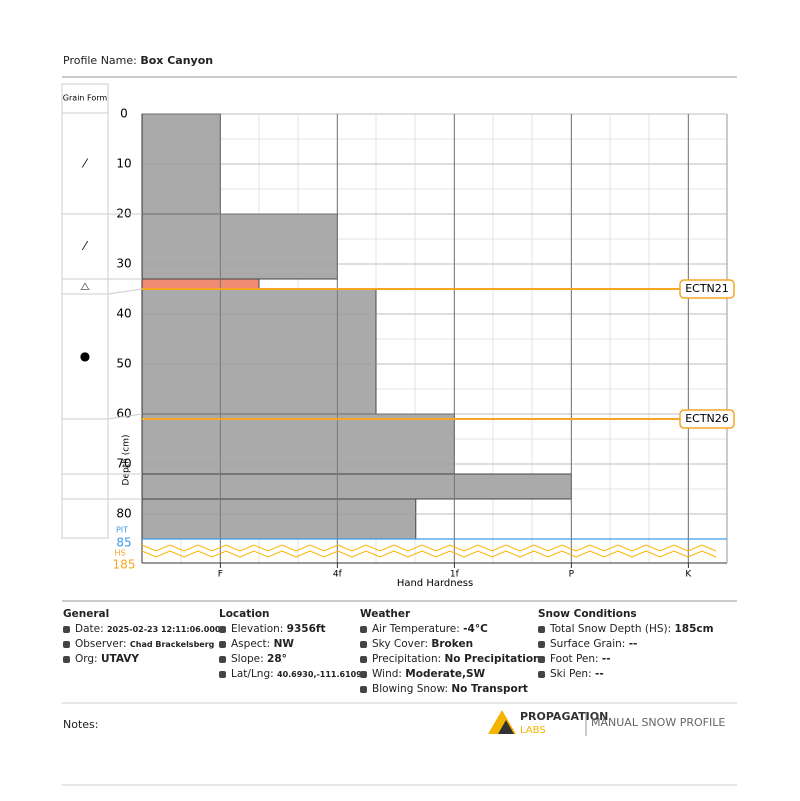 This screenshot has height=801, width=800. I want to click on info-row: Observer: Chad Brackelsberg, so click(141, 644).